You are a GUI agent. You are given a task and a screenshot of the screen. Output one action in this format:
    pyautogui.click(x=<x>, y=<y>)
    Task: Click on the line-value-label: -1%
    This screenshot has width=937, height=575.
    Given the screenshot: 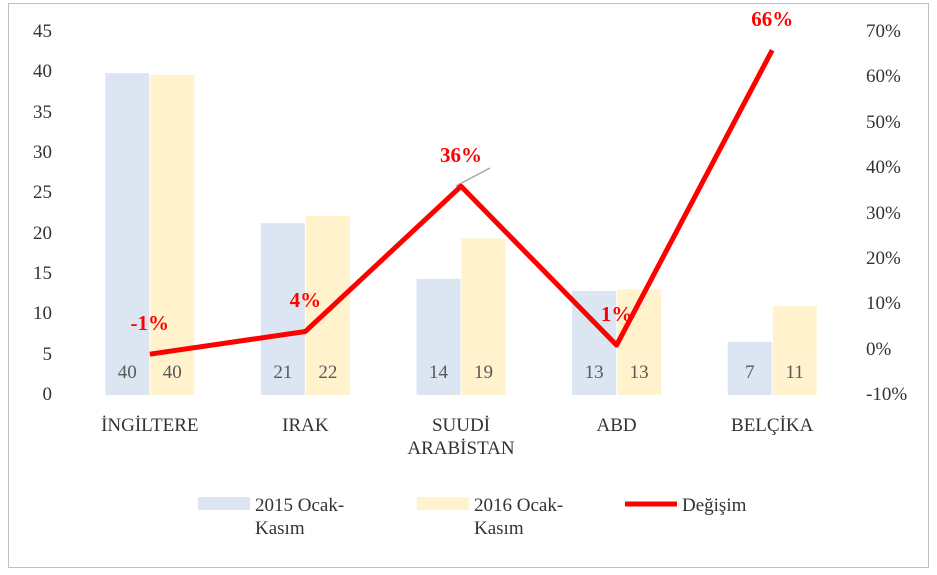 What is the action you would take?
    pyautogui.click(x=150, y=323)
    